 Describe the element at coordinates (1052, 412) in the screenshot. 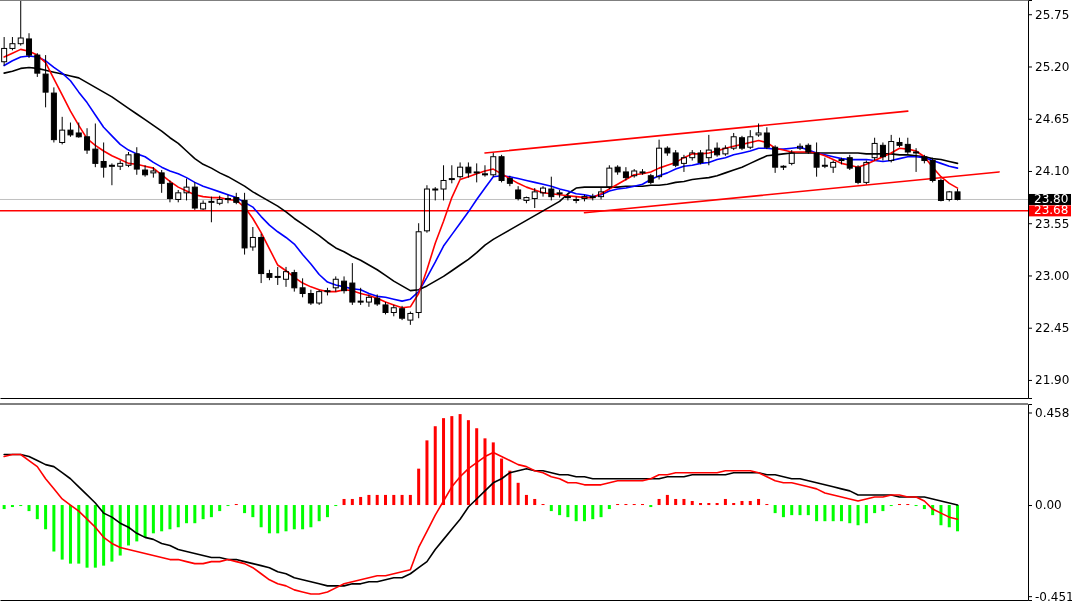

I see `y-tick-label: 0.458` at that location.